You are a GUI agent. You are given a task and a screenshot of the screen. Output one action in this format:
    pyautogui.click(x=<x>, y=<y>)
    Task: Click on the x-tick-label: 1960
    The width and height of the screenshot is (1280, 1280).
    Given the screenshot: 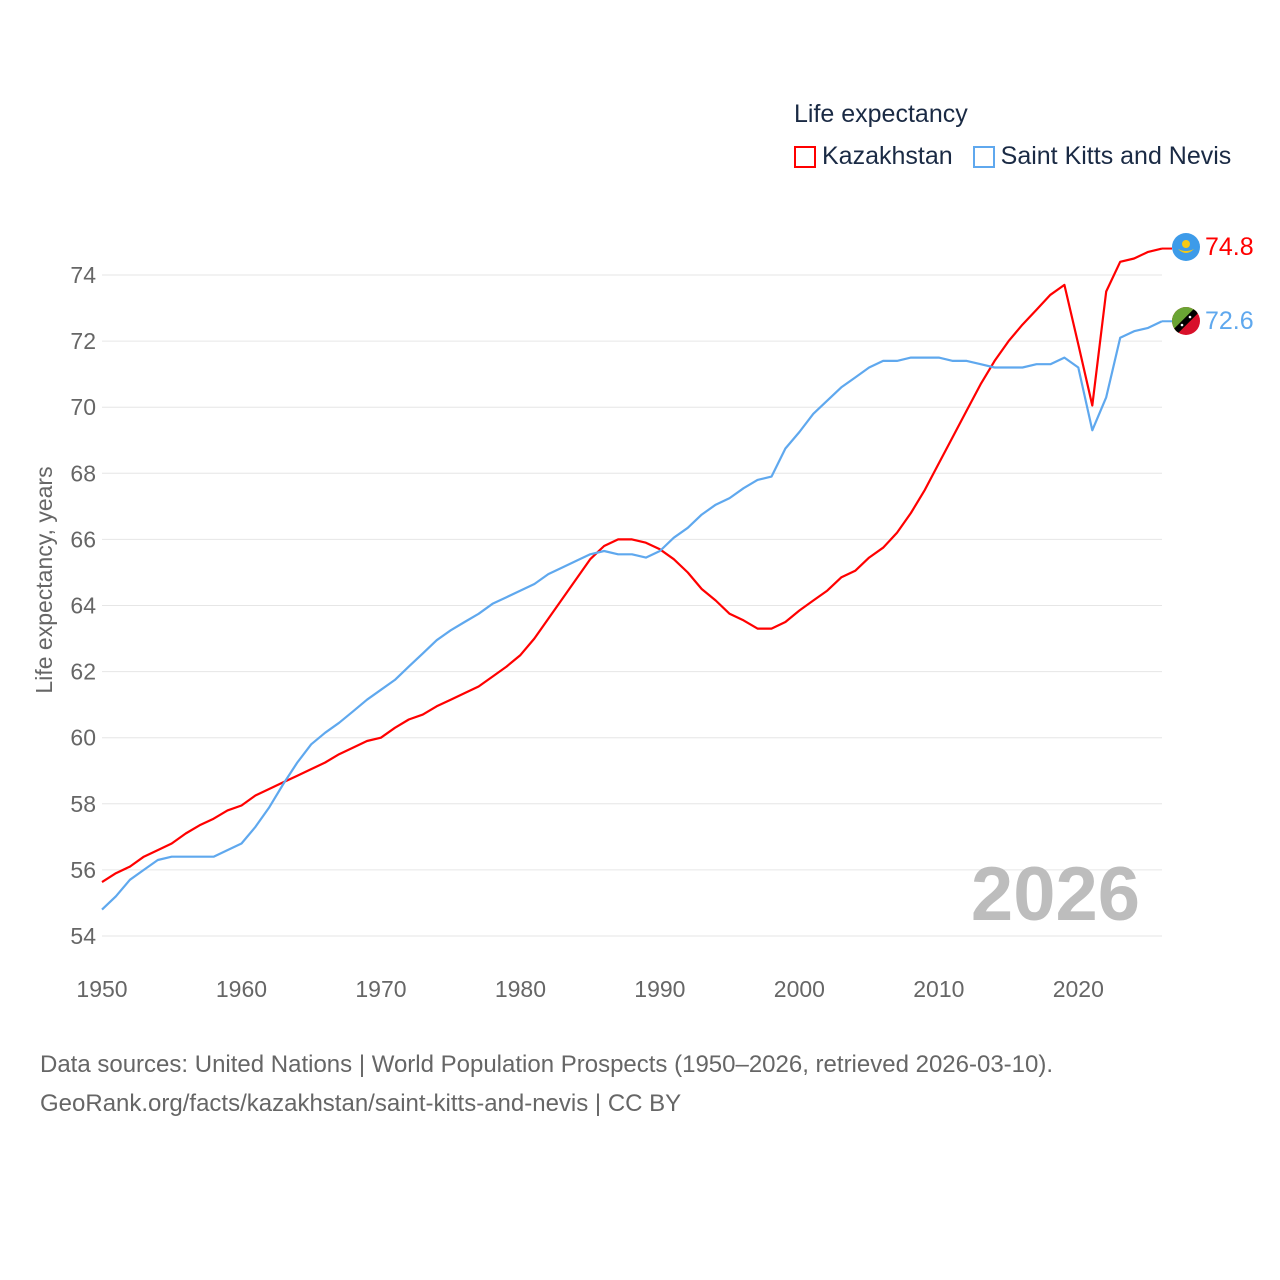 What is the action you would take?
    pyautogui.click(x=241, y=989)
    